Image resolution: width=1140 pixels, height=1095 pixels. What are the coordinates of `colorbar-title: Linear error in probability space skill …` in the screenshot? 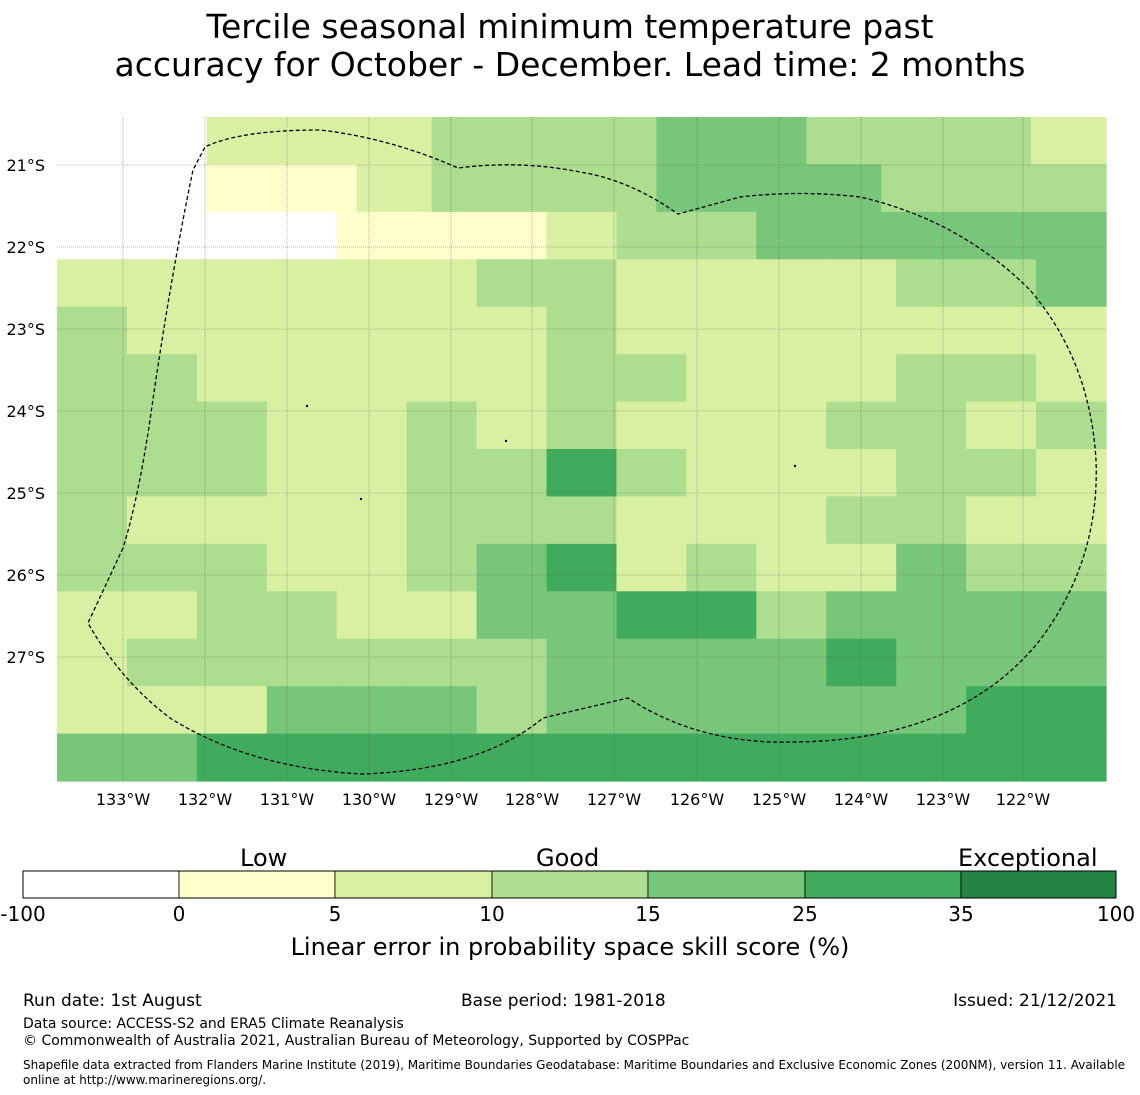 It's located at (570, 947).